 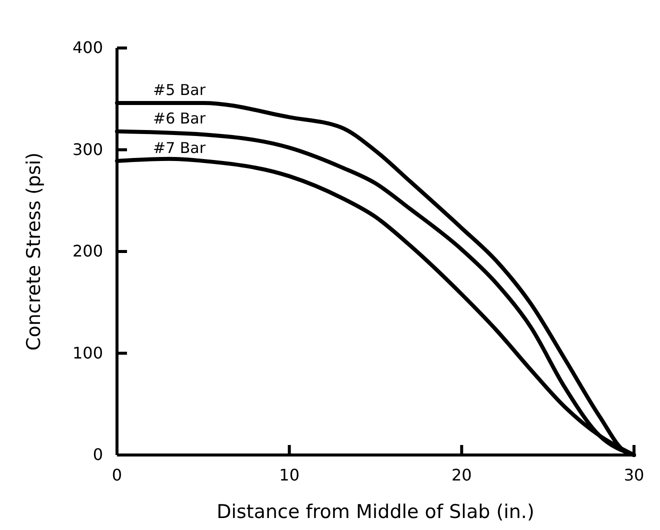 I want to click on x-axis-title: Distance from Middle of Slab (in.), so click(x=375, y=512).